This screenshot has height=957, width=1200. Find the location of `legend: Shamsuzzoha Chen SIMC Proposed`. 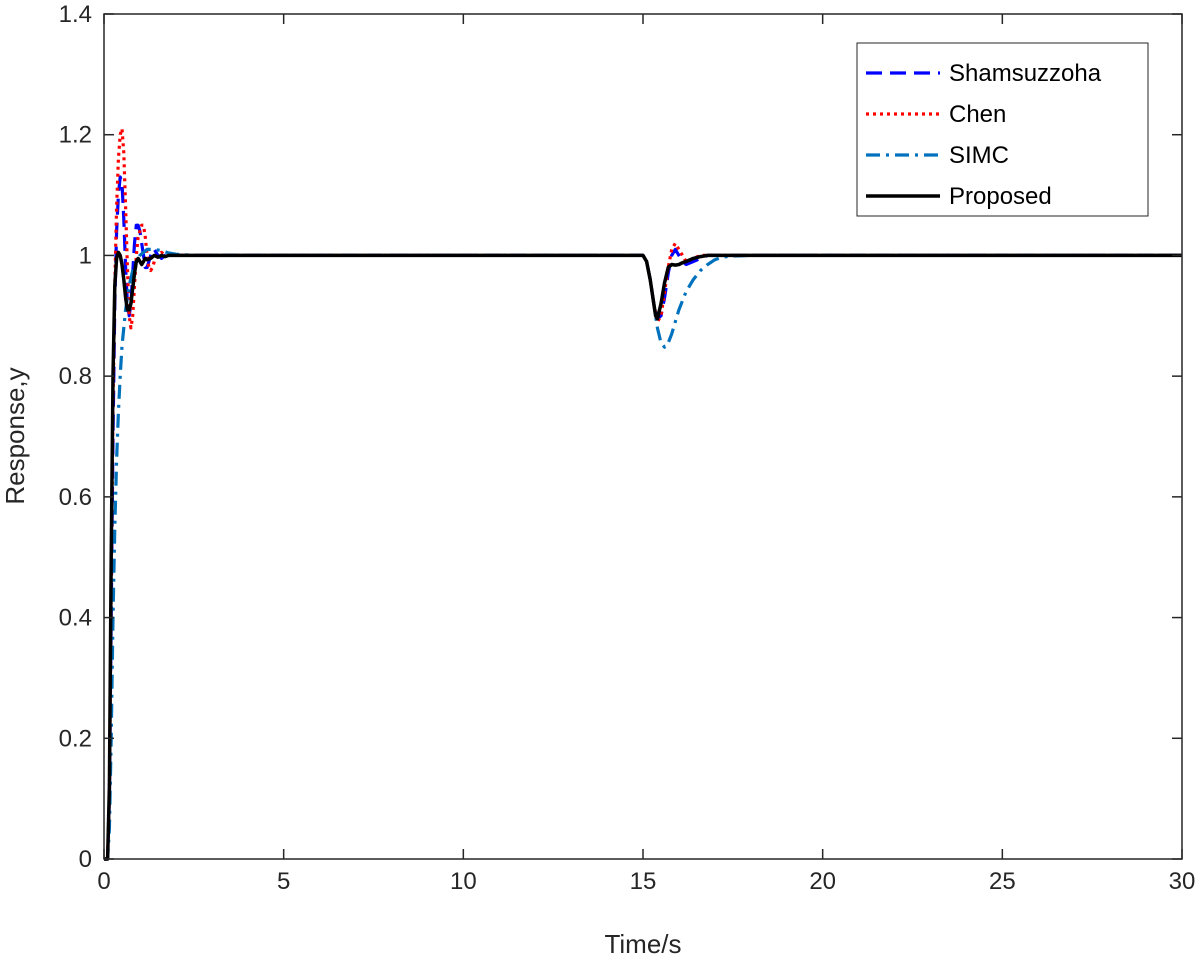

legend: Shamsuzzoha Chen SIMC Proposed is located at coordinates (1002, 129).